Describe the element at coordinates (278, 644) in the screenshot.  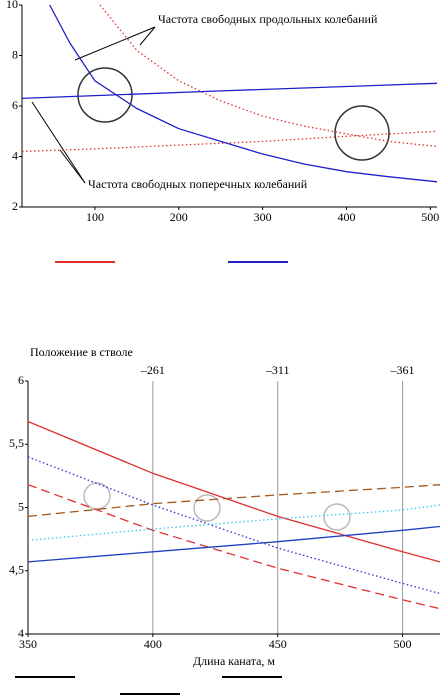
I see `x-tick-label: 450` at that location.